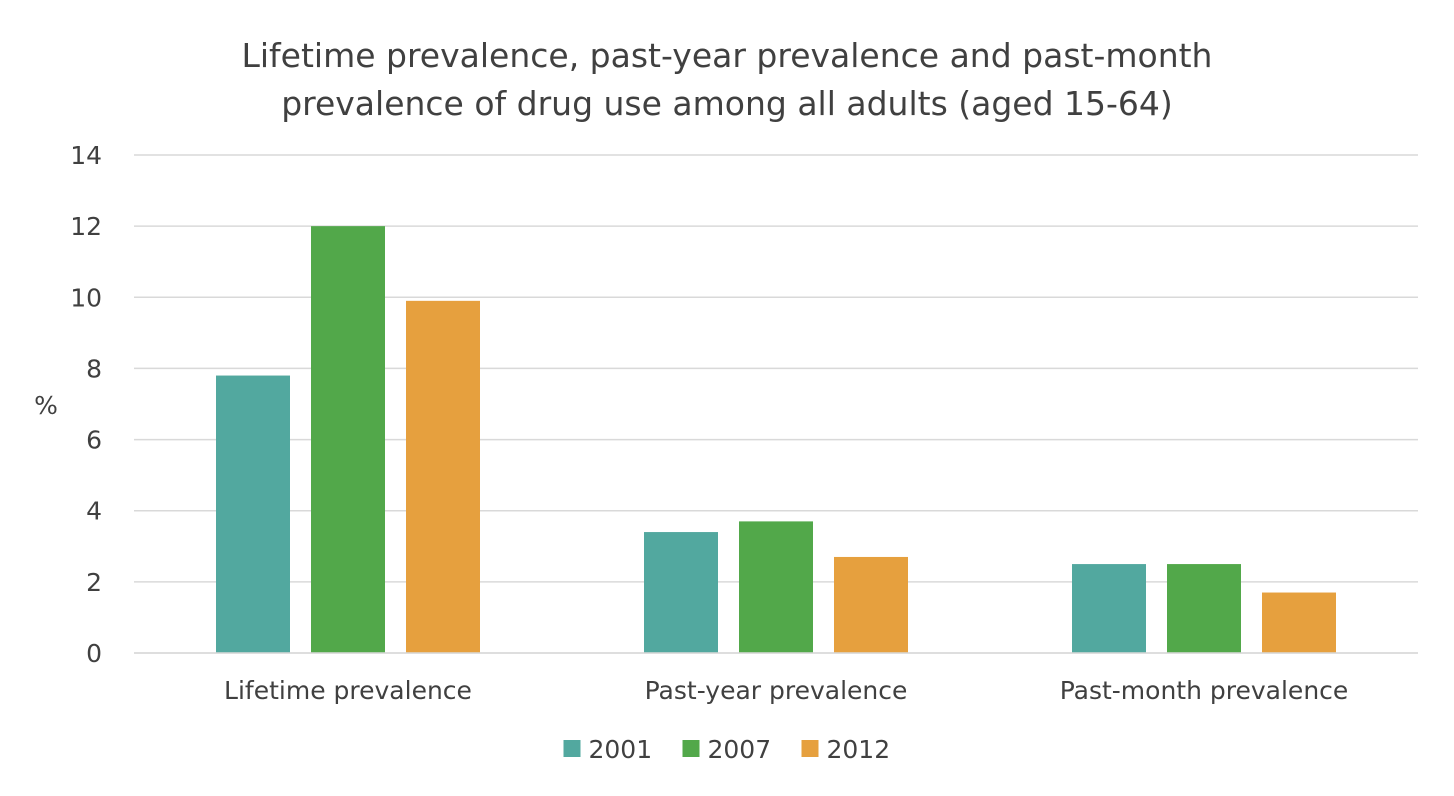  Describe the element at coordinates (572, 748) in the screenshot. I see `legend-swatch-2001` at that location.